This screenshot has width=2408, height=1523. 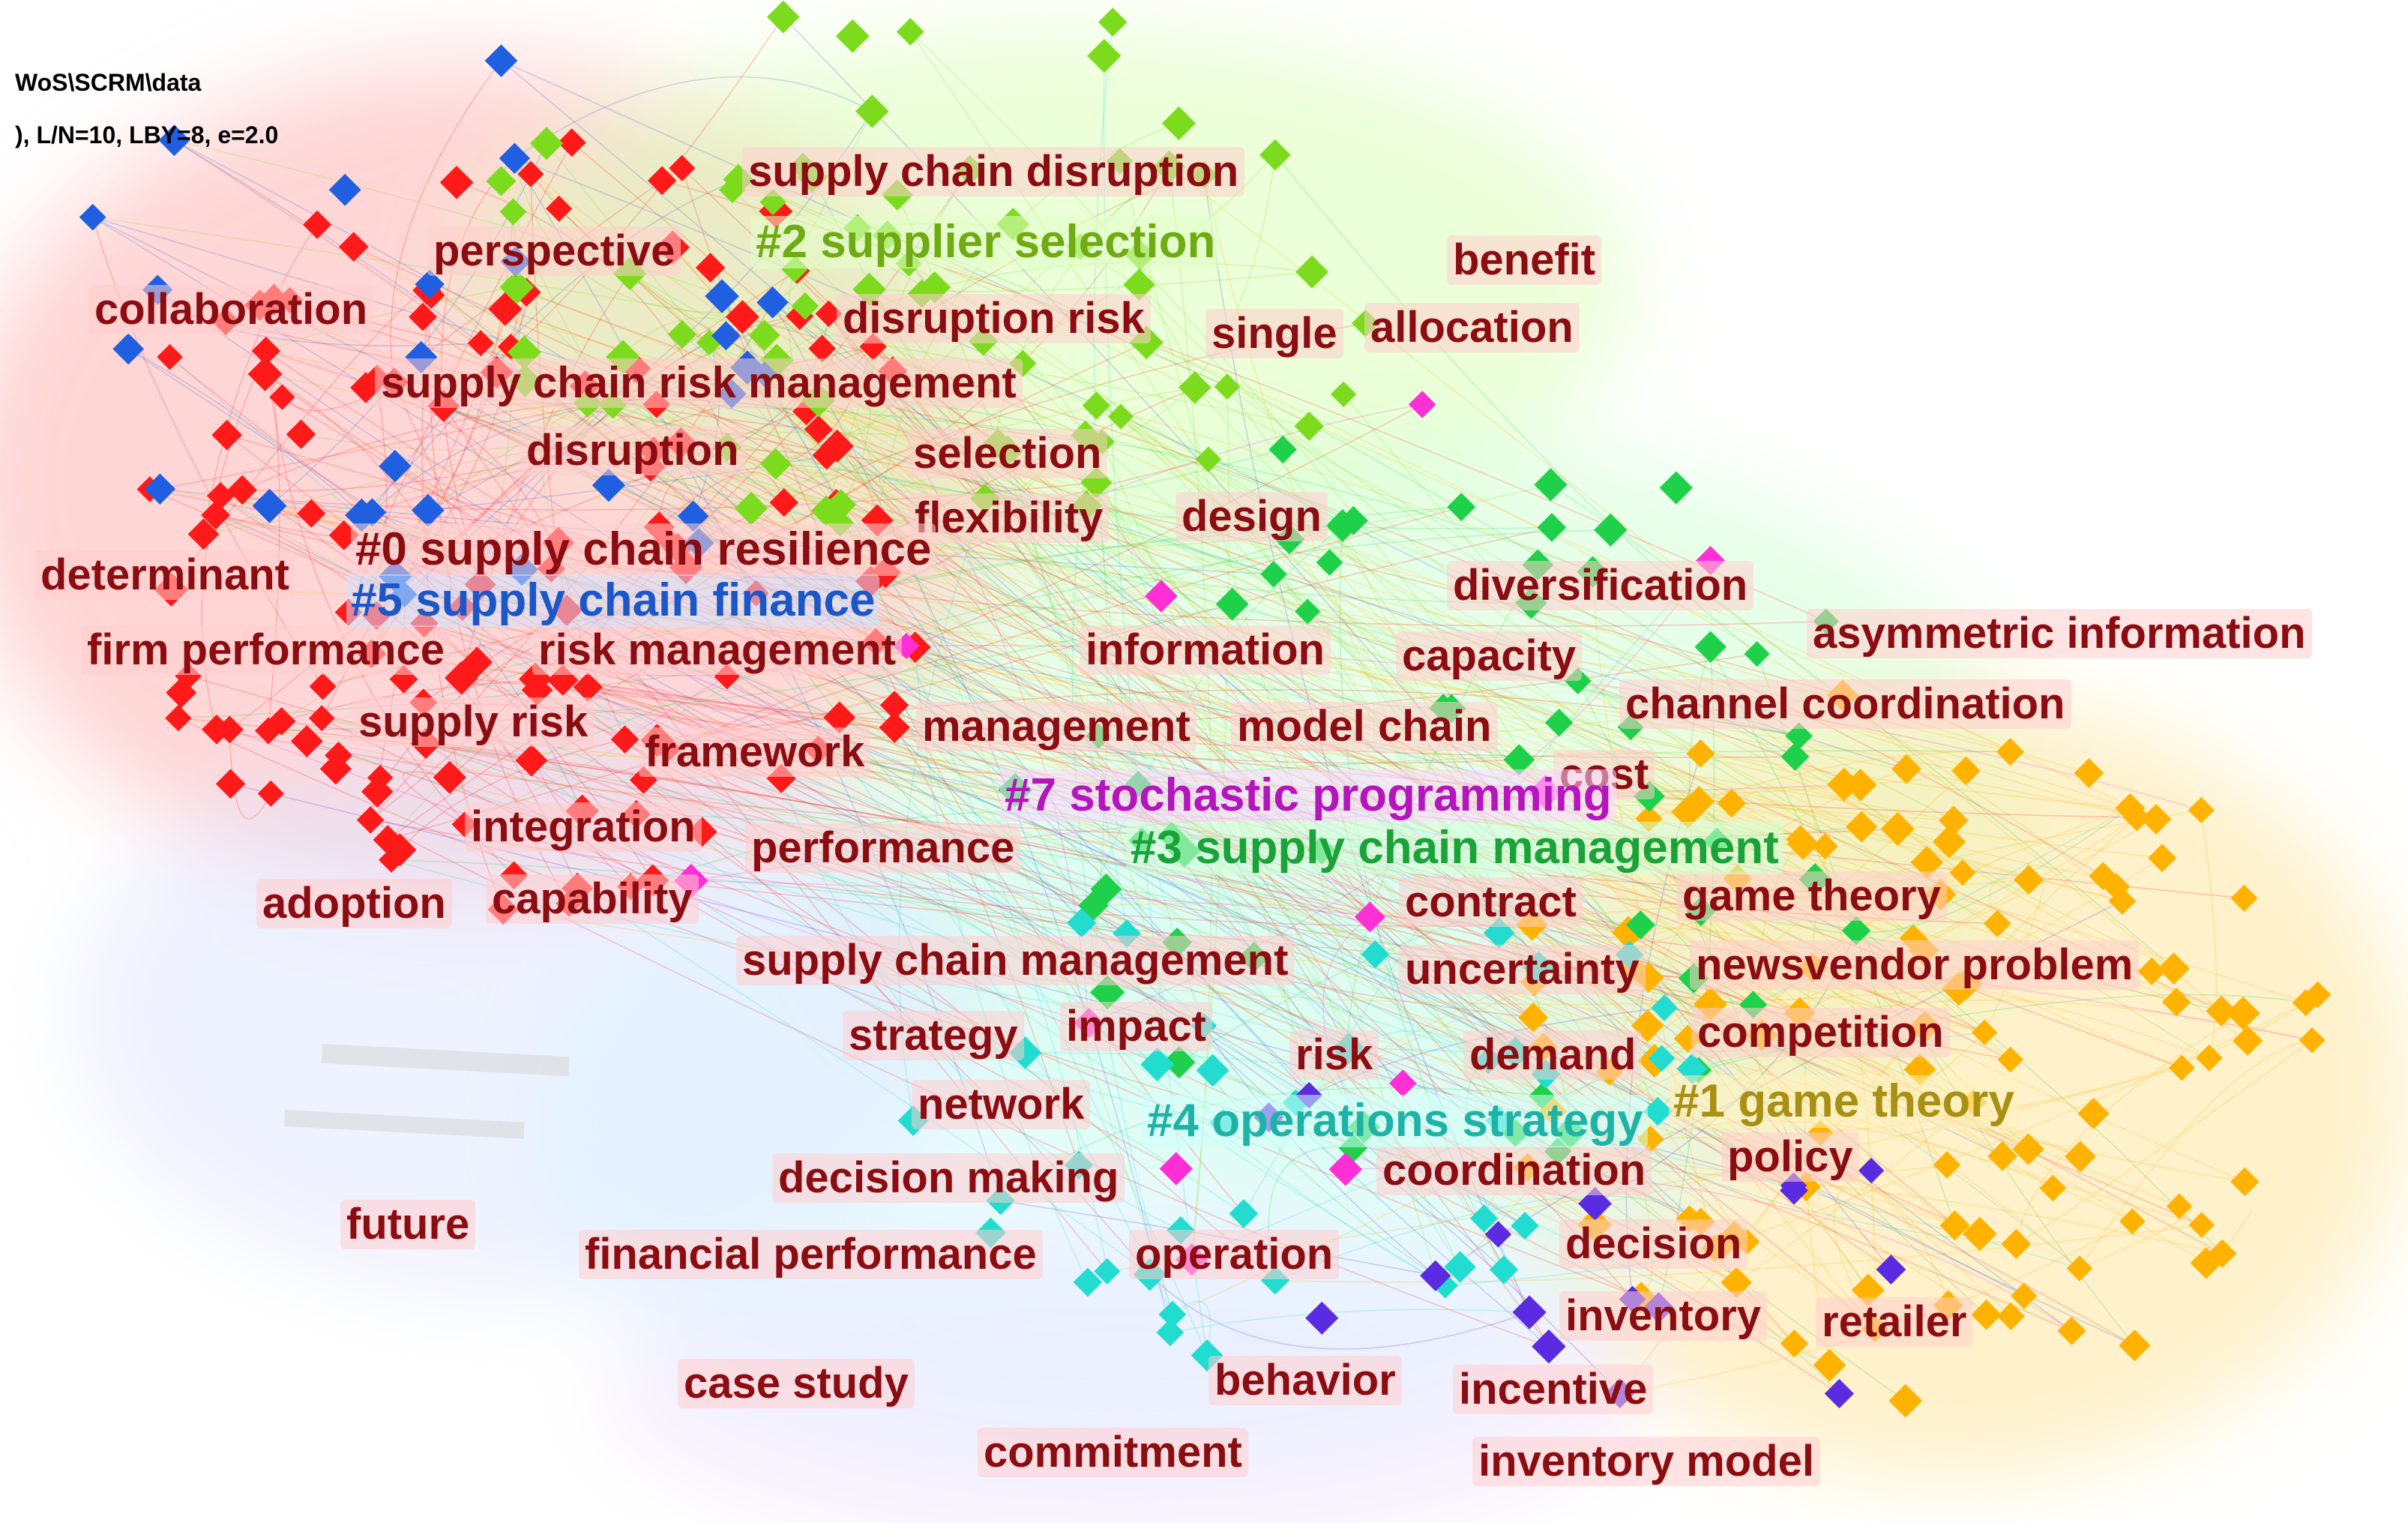 What do you see at coordinates (994, 318) in the screenshot?
I see `keyword-label: disruption risk` at bounding box center [994, 318].